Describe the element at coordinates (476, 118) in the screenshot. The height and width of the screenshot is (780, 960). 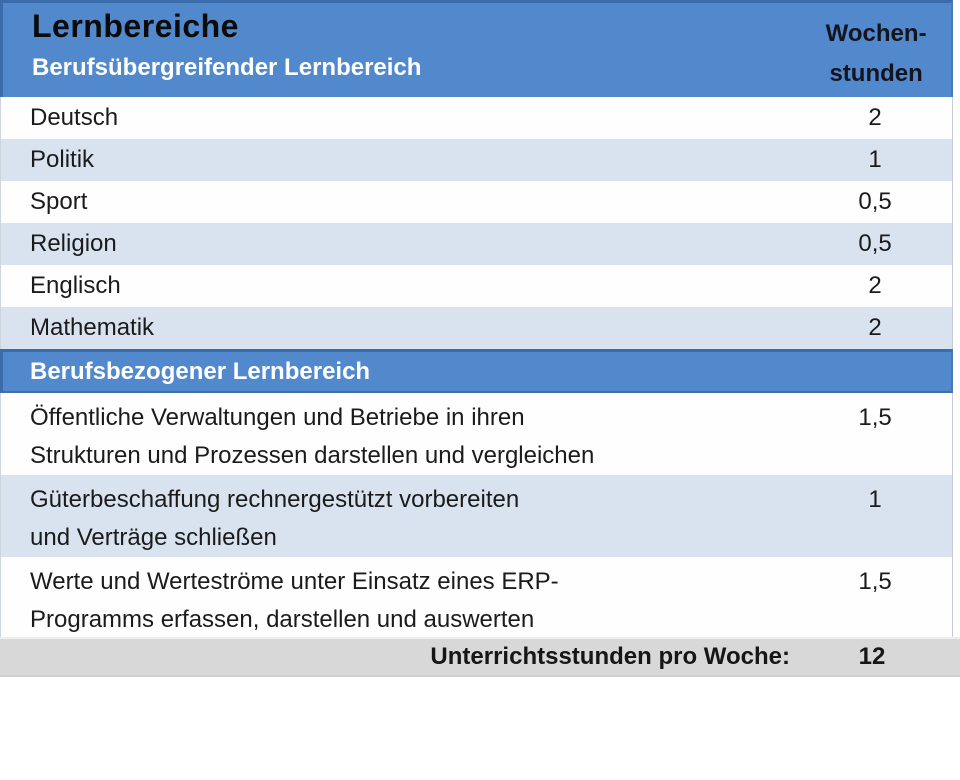
I see `table-row-deutsch: Deutsch 2` at that location.